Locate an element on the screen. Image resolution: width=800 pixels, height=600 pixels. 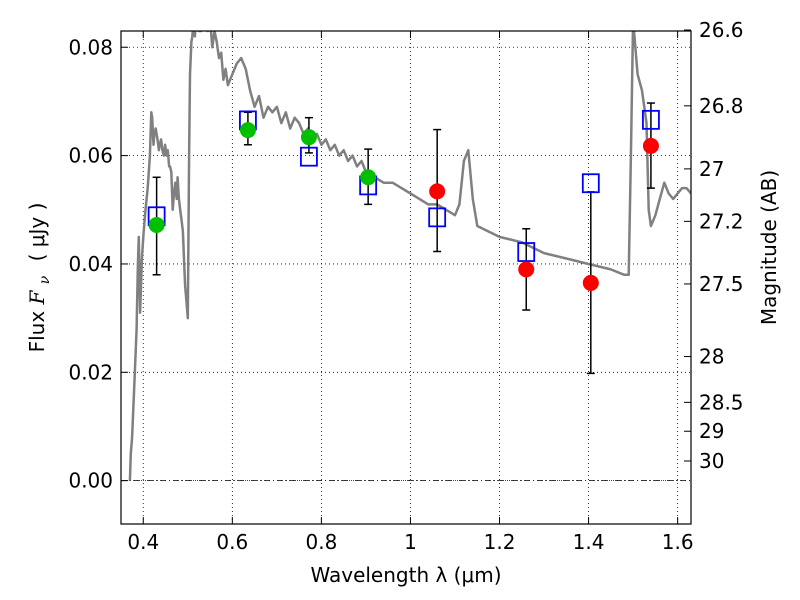
x-tick-label: 1.6 is located at coordinates (678, 542).